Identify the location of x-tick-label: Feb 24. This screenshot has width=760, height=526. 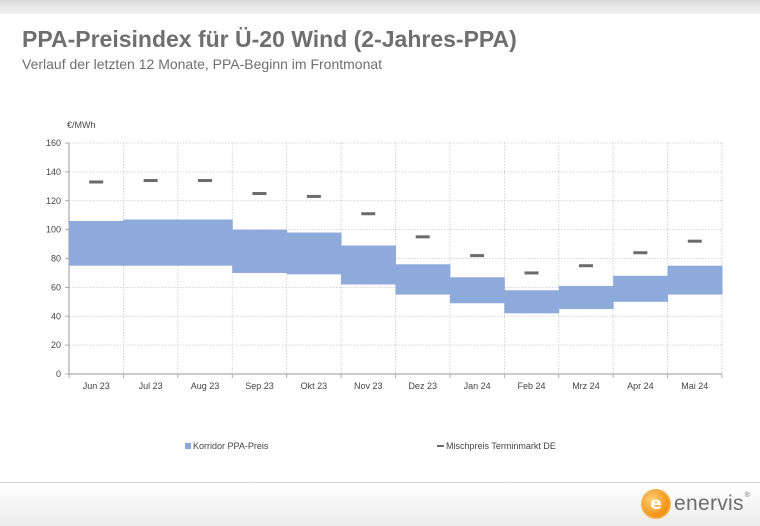
(532, 386).